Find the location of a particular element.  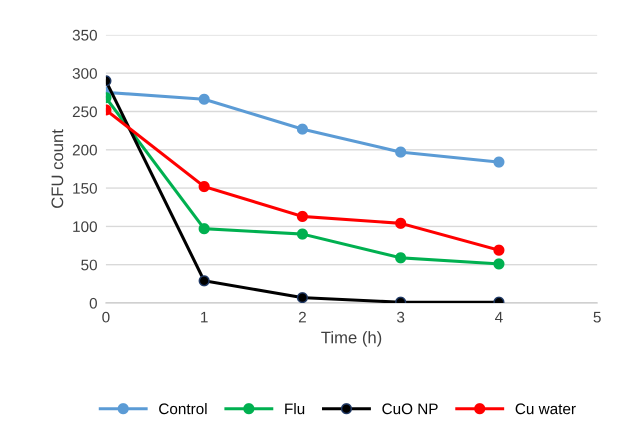

x-tick-label: 3 is located at coordinates (400, 317).